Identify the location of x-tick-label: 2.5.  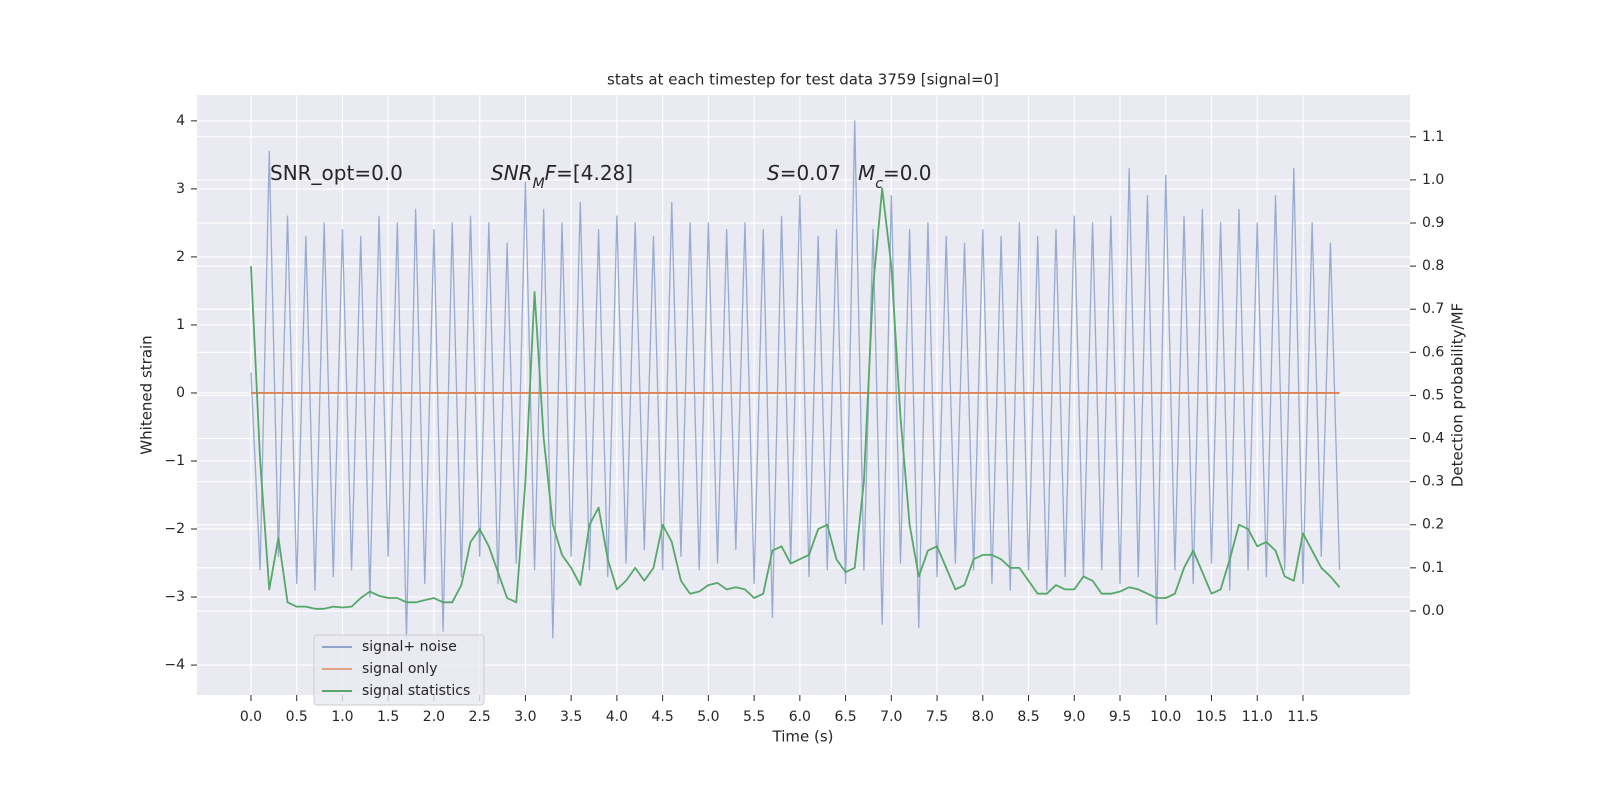
(480, 717).